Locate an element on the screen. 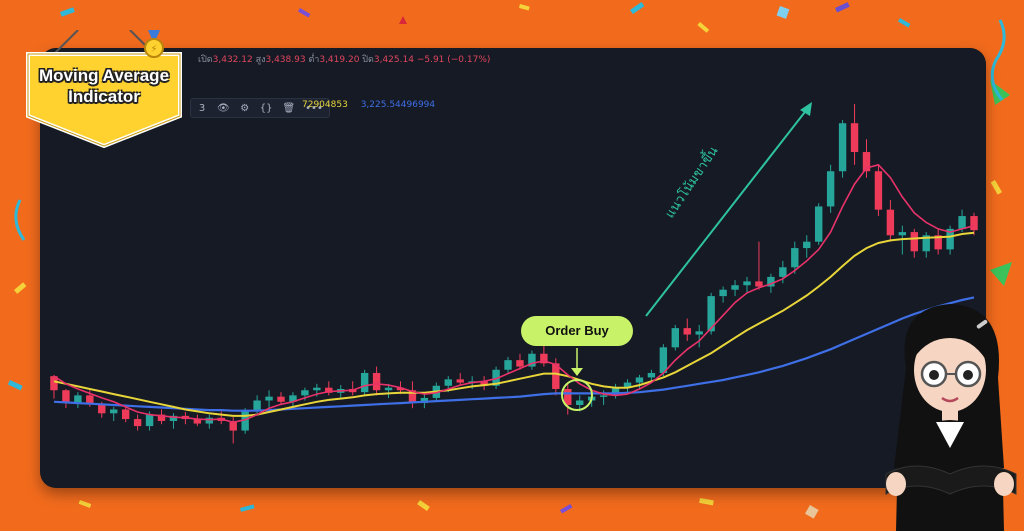  badge-title: Moving Average Indicator is located at coordinates (104, 86).